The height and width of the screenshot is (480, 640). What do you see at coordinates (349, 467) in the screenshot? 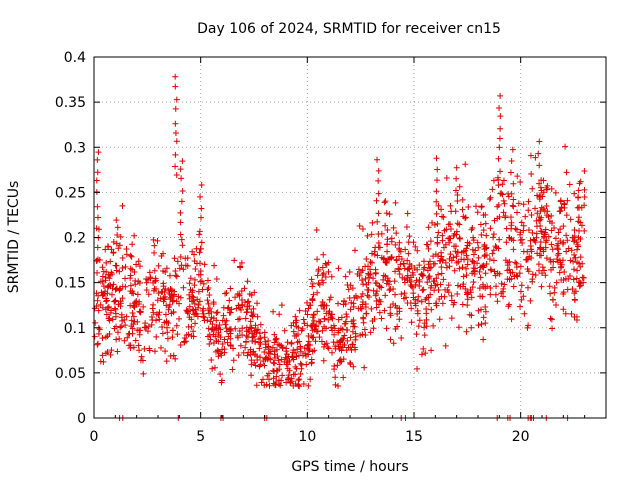
I see `x-axis-label: GPS time / hours` at bounding box center [349, 467].